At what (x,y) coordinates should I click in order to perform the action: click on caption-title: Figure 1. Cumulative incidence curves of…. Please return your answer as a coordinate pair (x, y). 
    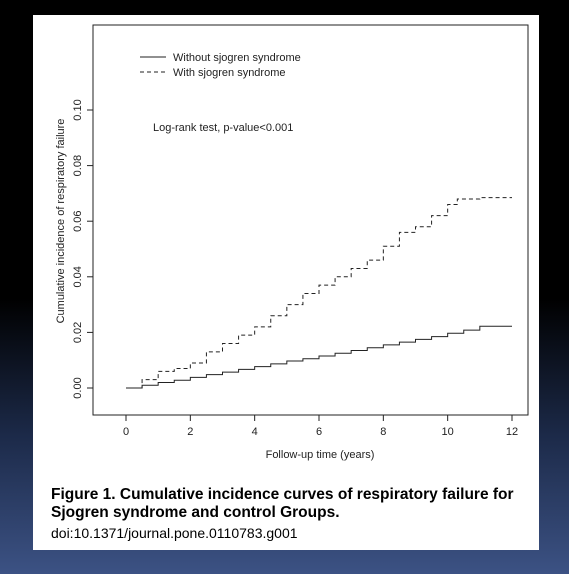
    Looking at the image, I should click on (282, 503).